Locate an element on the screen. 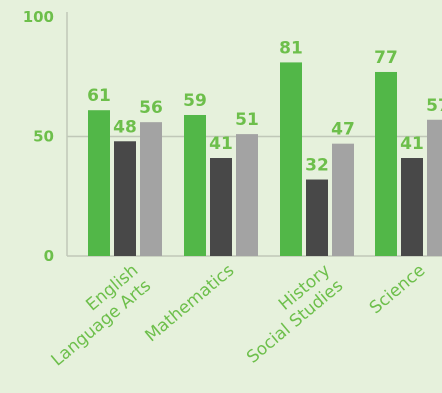 Image resolution: width=442 pixels, height=393 pixels. category-label: Mathematics is located at coordinates (189, 303).